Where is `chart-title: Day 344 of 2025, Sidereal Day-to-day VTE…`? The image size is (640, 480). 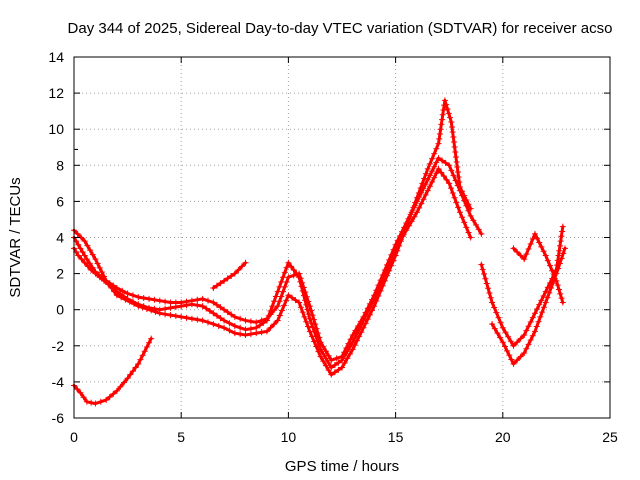
chart-title: Day 344 of 2025, Sidereal Day-to-day VTE… is located at coordinates (340, 28).